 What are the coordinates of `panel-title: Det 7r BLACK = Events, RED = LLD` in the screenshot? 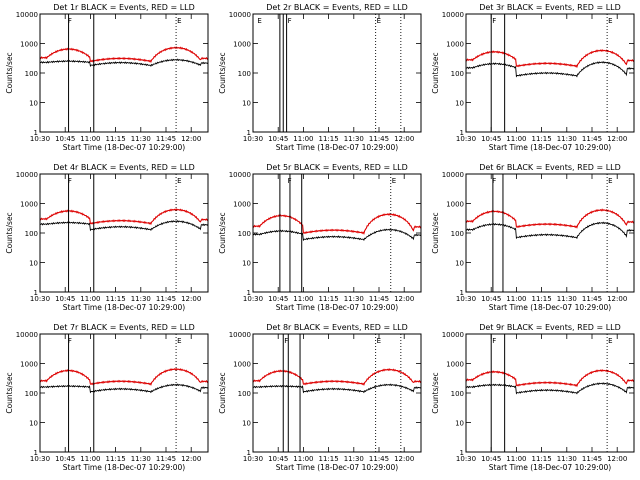 It's located at (124, 327).